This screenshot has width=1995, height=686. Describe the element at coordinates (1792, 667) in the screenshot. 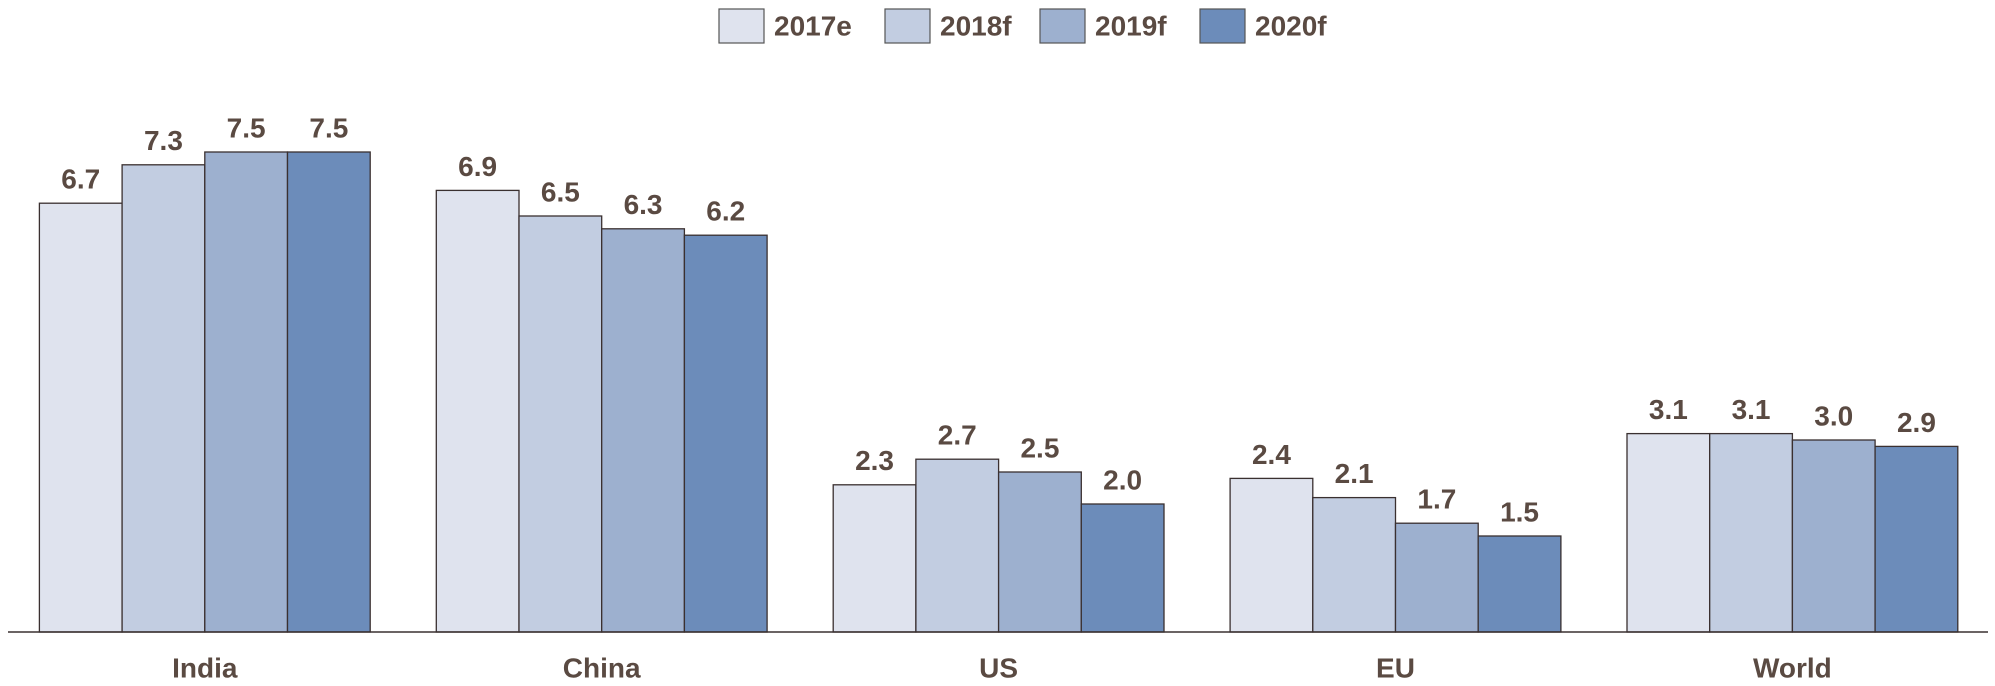

I see `x-tick-label: World` at that location.